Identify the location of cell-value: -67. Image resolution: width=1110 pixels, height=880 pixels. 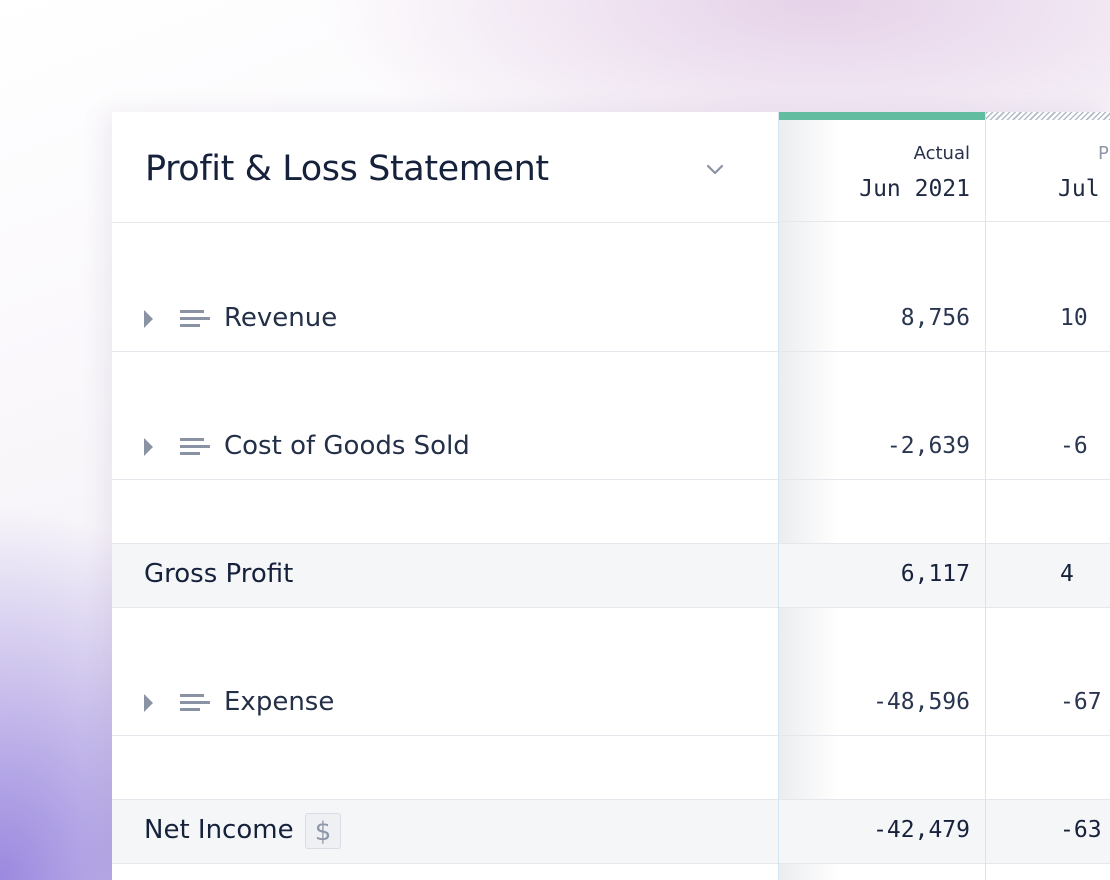
(1081, 702).